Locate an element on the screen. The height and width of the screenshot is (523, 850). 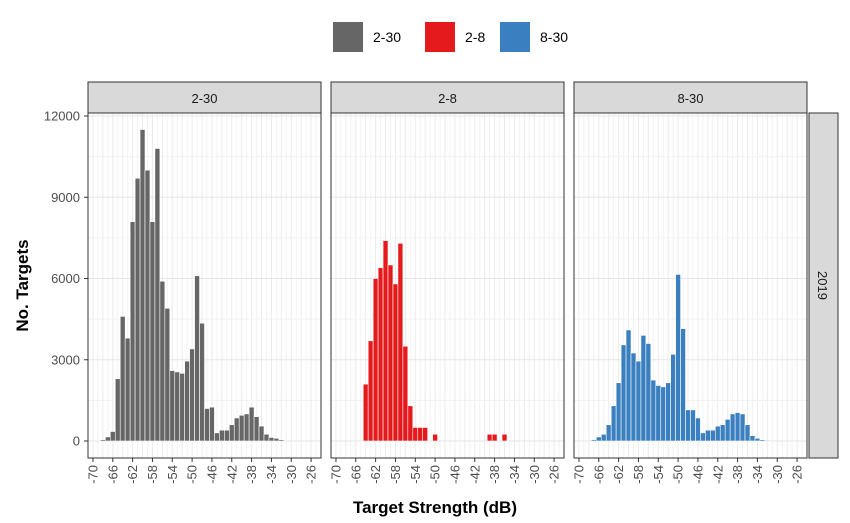
row-strip-label: 2019 is located at coordinates (822, 285).